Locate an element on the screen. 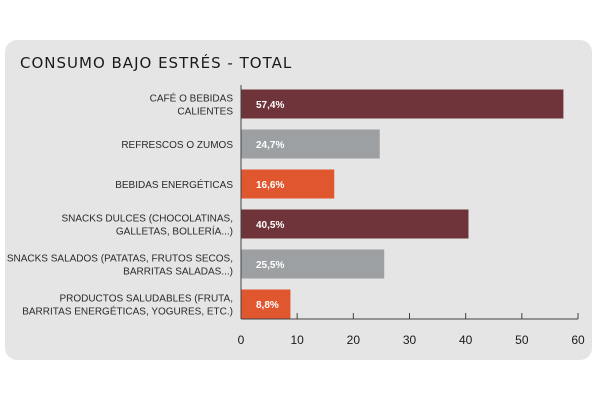  category-label: BARRITAS SALADAS...) is located at coordinates (178, 272).